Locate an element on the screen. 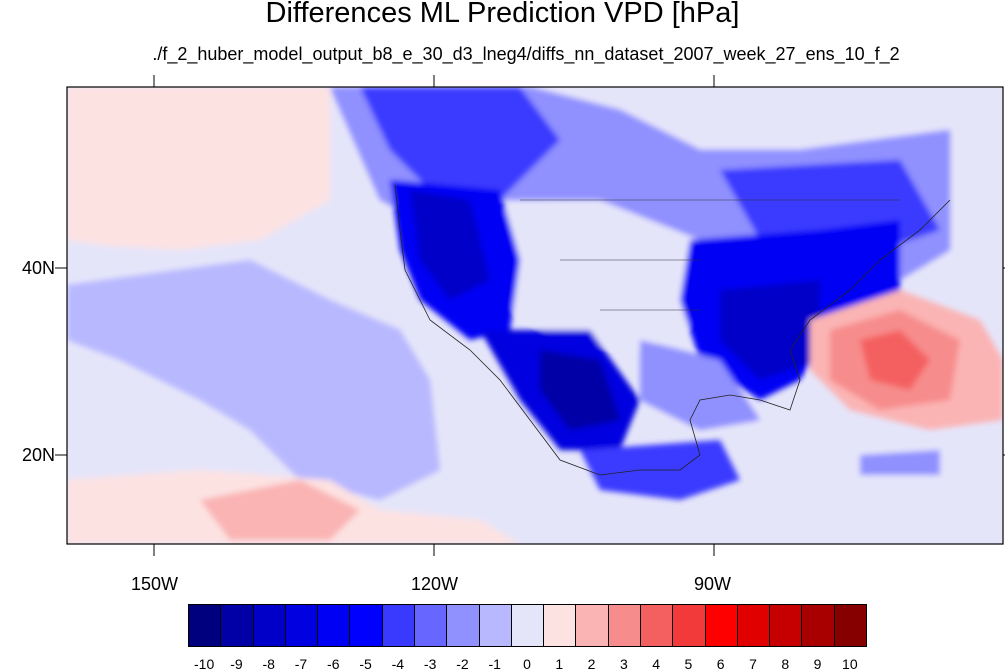  colorbar-label: -7 is located at coordinates (301, 664).